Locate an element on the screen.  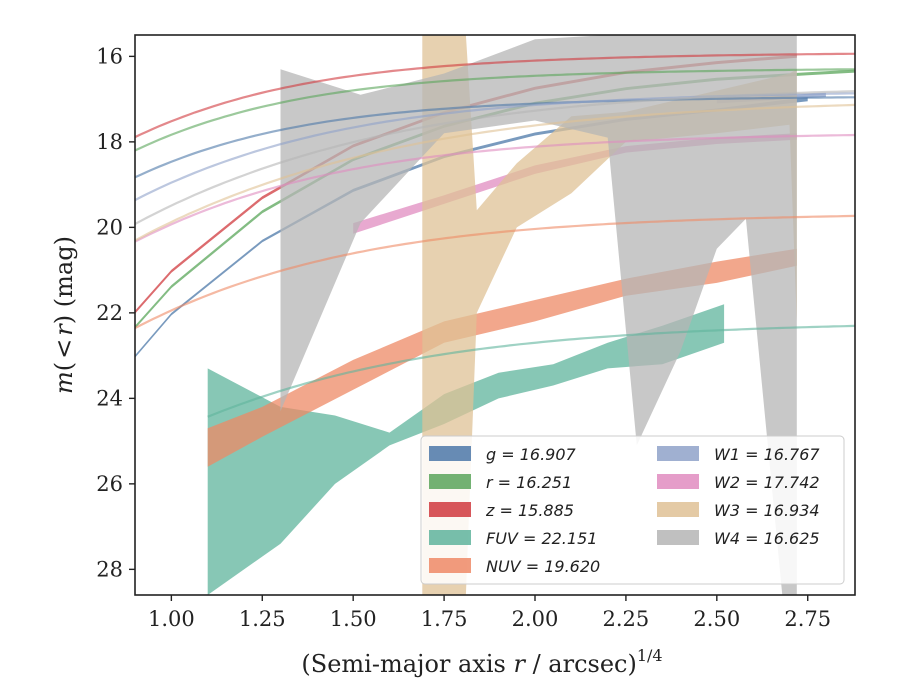
legend-swatch-w1 is located at coordinates (678, 453).